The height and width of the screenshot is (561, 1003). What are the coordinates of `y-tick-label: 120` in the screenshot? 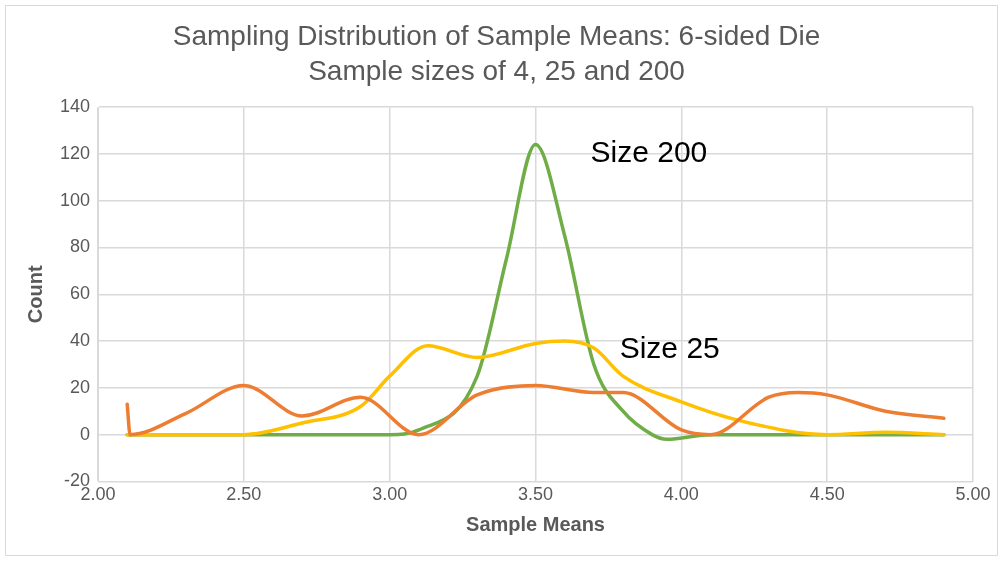 It's located at (75, 152).